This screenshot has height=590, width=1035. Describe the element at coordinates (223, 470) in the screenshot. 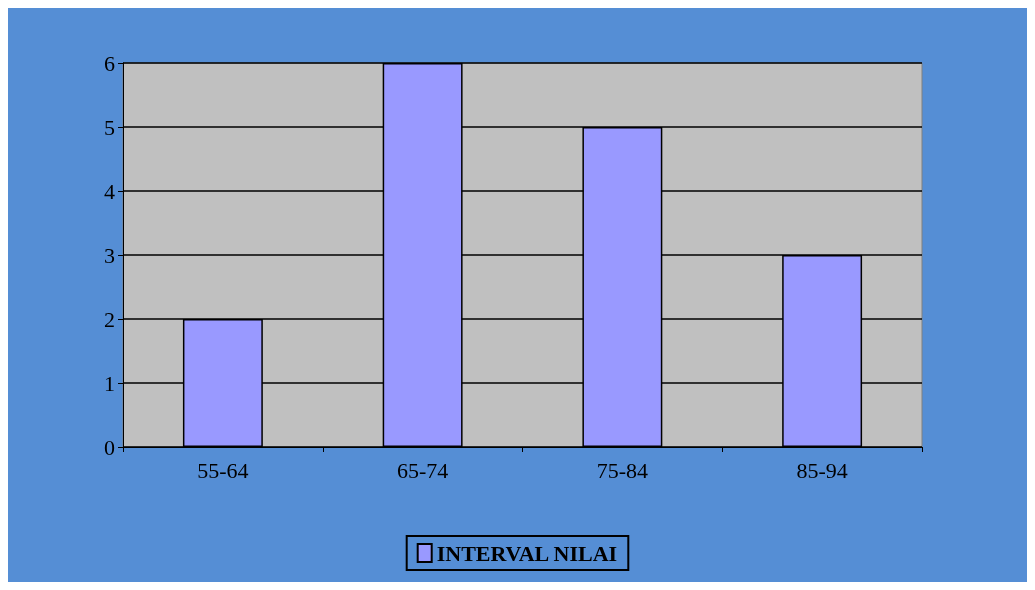

I see `x-tick-label: 55-64` at that location.